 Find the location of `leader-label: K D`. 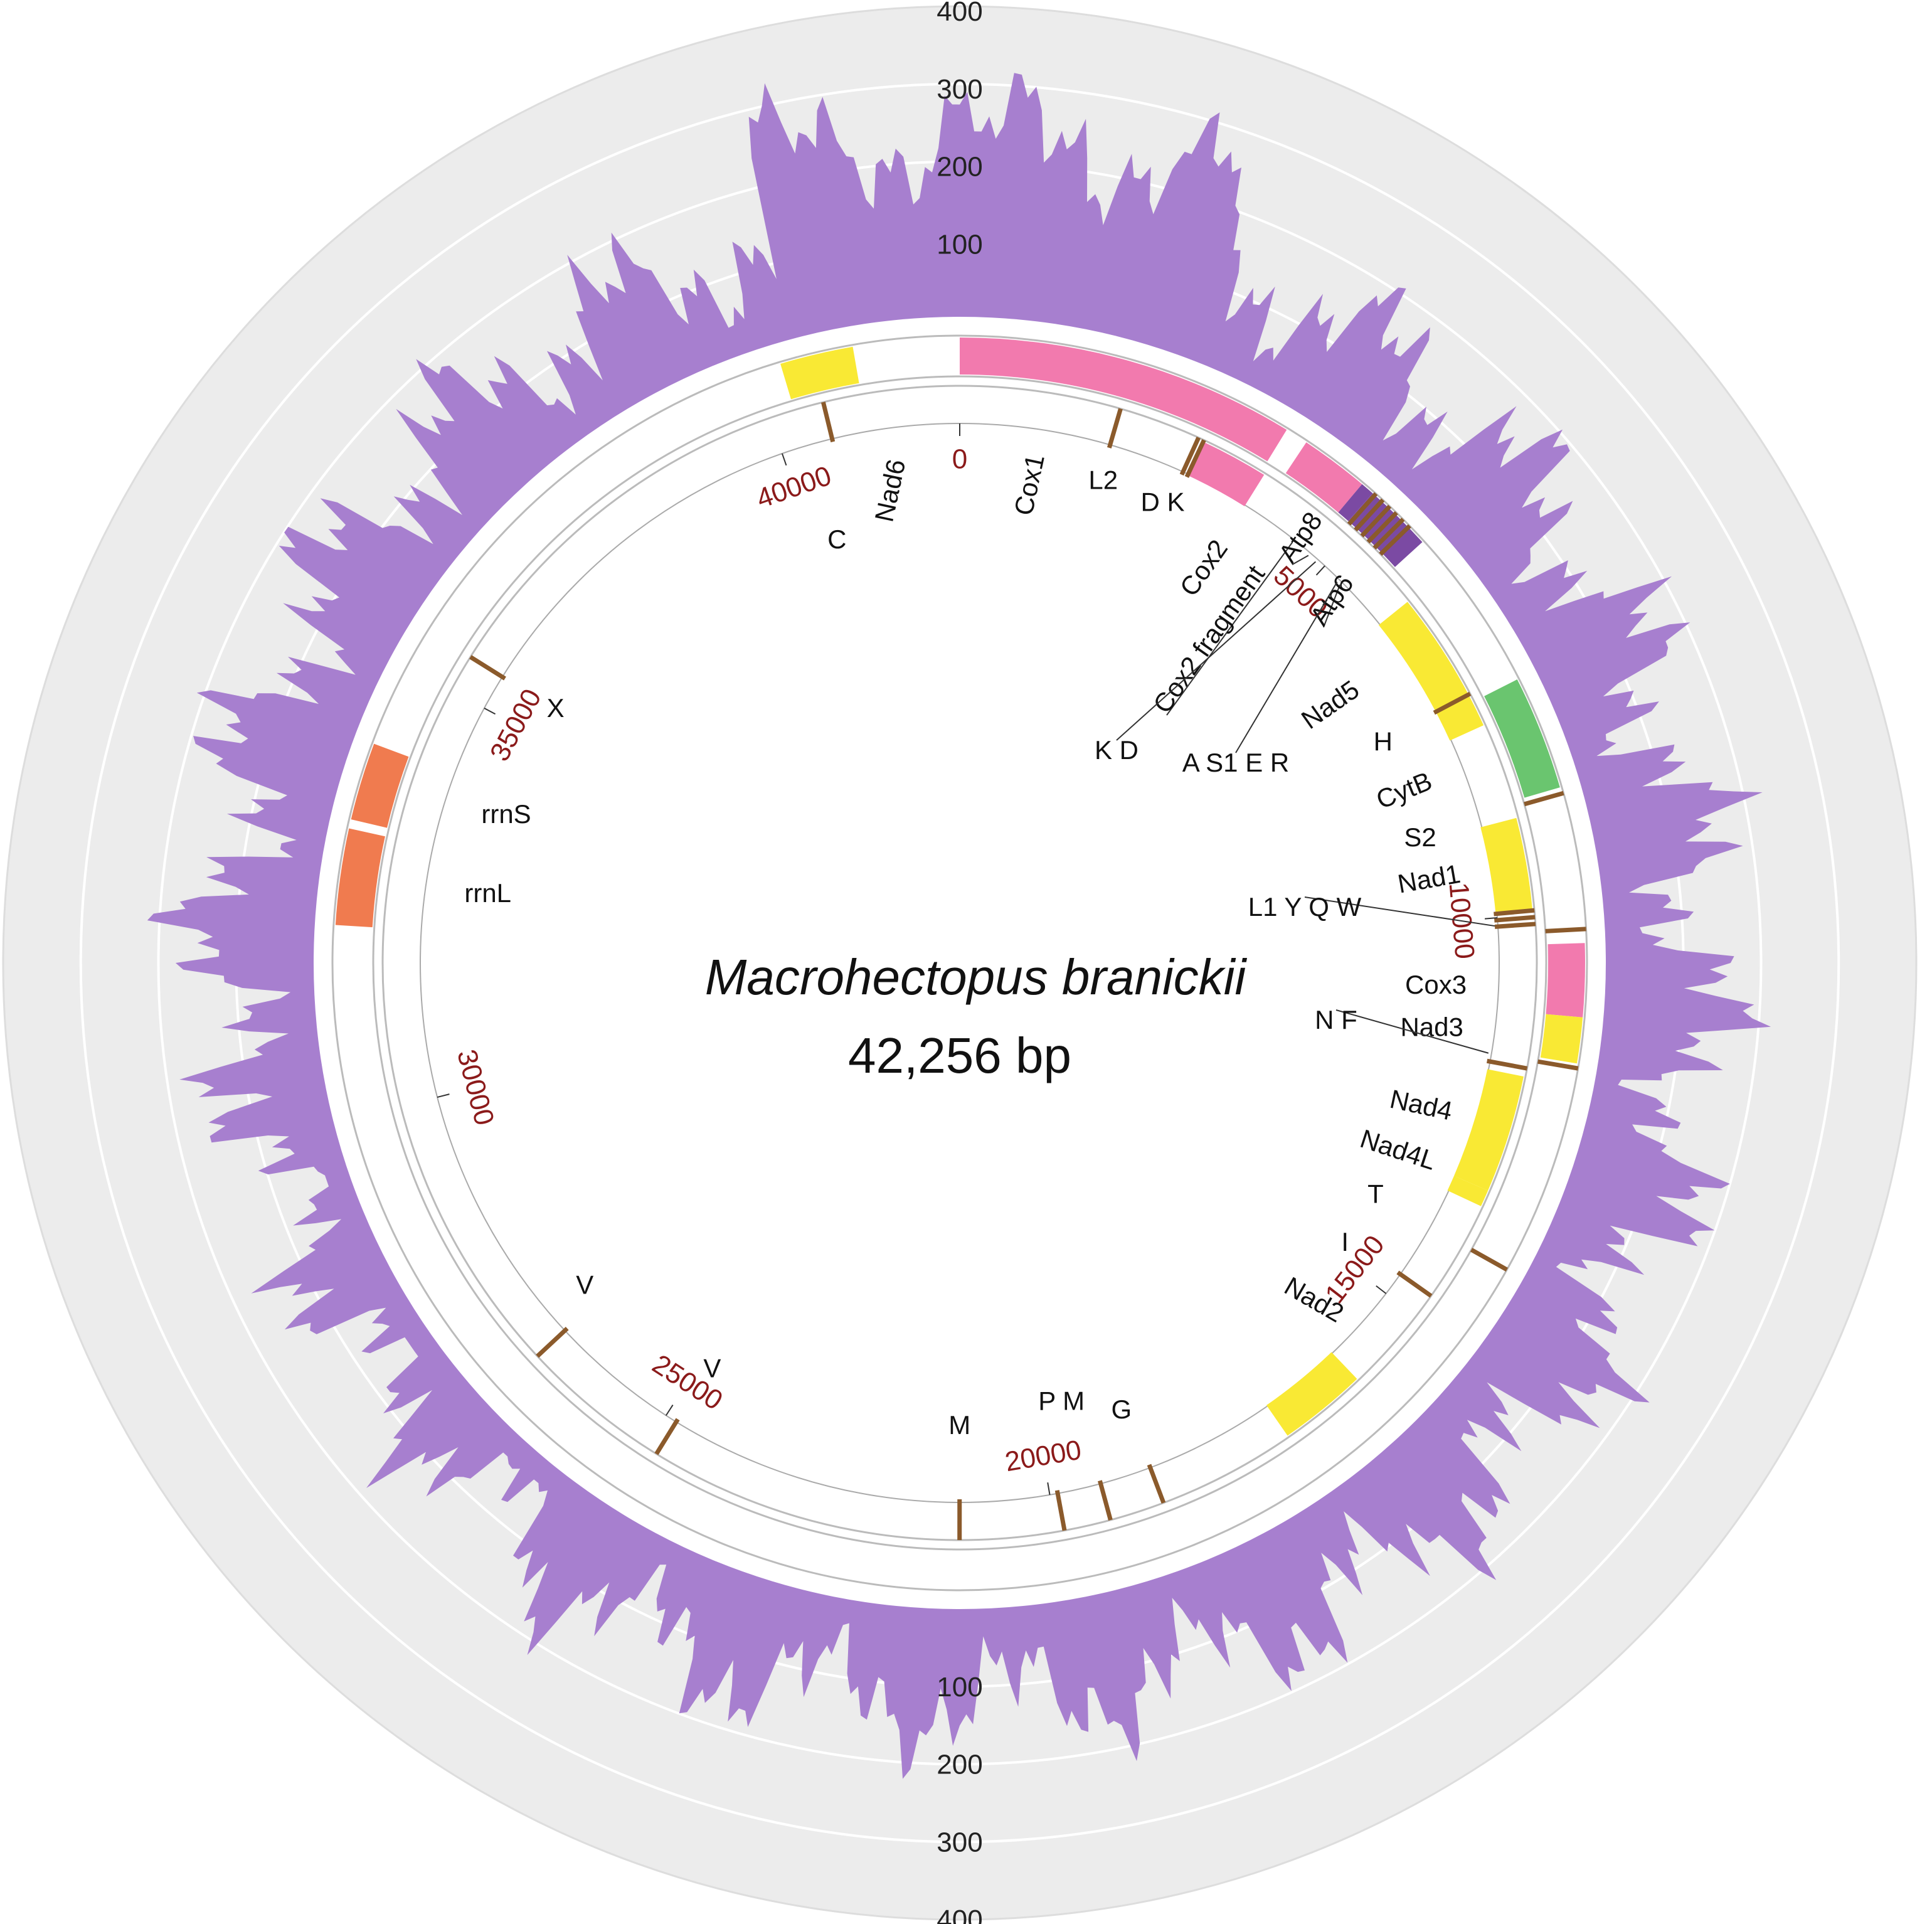

leader-label: K D is located at coordinates (1116, 750).